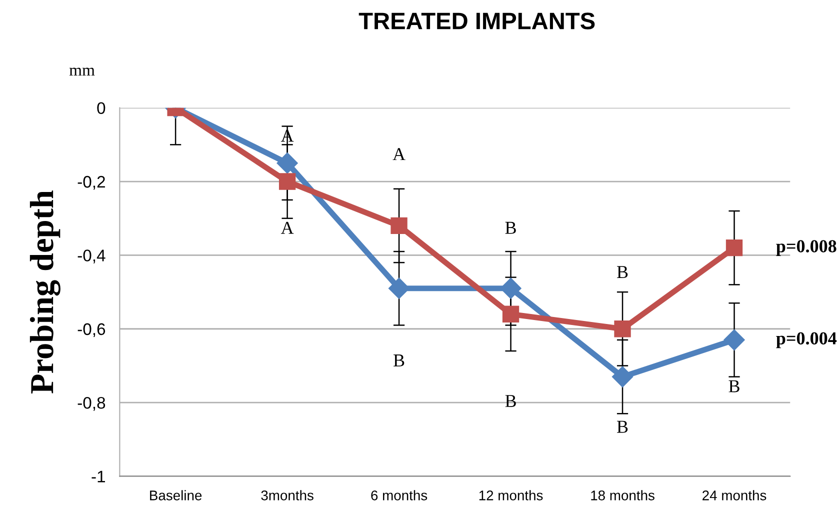 This screenshot has width=837, height=511. I want to click on text: mm, so click(82, 72).